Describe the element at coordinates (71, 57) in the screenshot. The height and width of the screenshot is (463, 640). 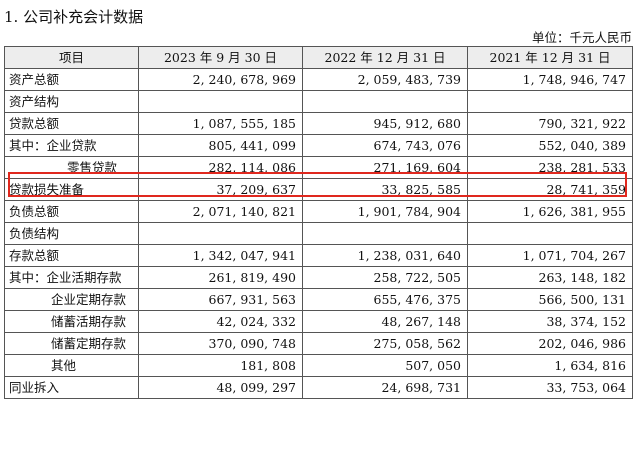
I see `header-item: 项目` at that location.